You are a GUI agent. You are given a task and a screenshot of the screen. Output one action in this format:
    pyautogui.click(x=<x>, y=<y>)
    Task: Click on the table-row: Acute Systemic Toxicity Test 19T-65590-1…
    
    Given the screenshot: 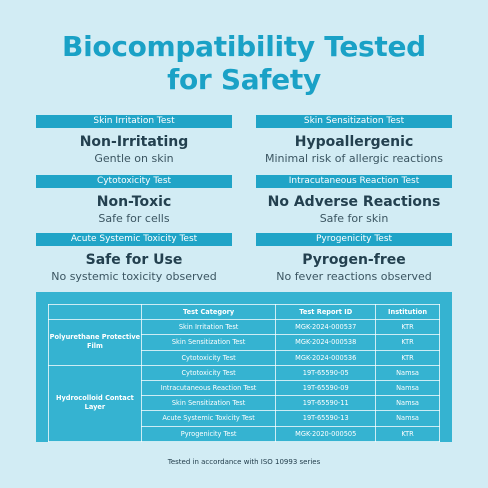 What is the action you would take?
    pyautogui.click(x=244, y=418)
    